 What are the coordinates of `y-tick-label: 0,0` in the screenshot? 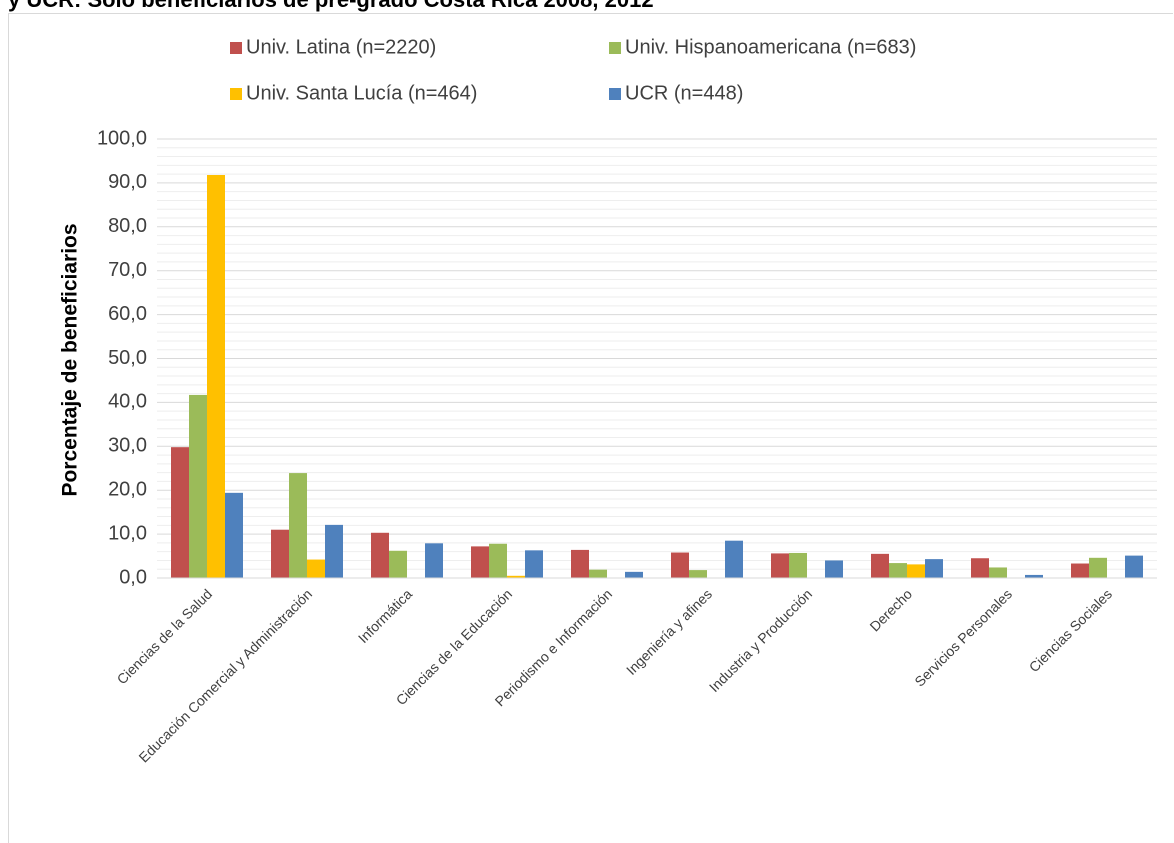 It's located at (133, 577).